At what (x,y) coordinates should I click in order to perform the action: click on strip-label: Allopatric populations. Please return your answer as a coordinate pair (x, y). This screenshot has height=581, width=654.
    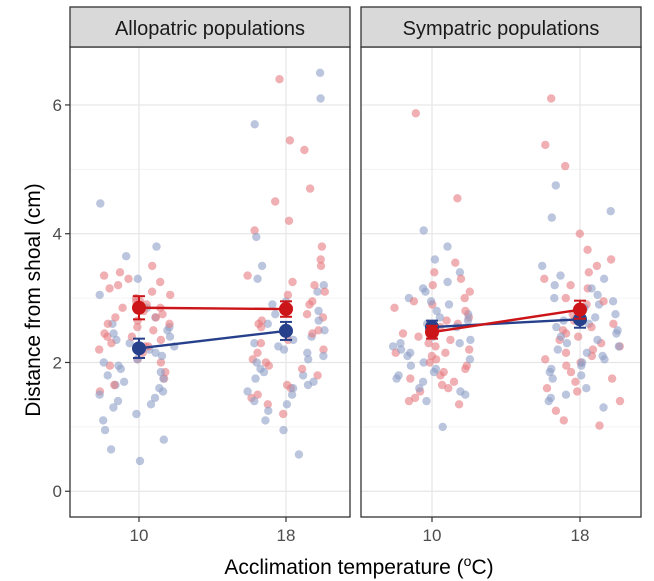
    Looking at the image, I should click on (210, 29).